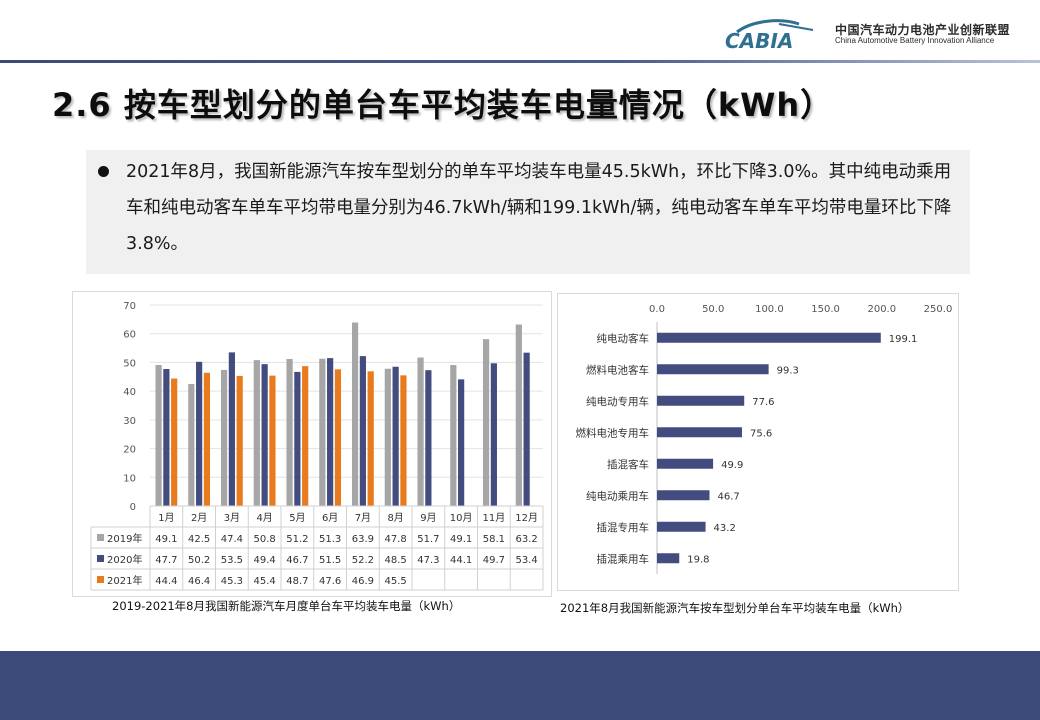  What do you see at coordinates (124, 580) in the screenshot?
I see `legend-label: 2021年` at bounding box center [124, 580].